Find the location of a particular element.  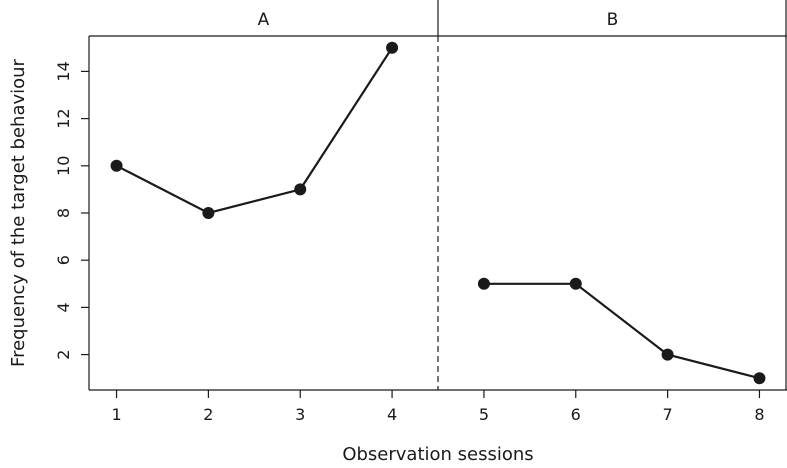

y-tick-label: 2 is located at coordinates (63, 355).